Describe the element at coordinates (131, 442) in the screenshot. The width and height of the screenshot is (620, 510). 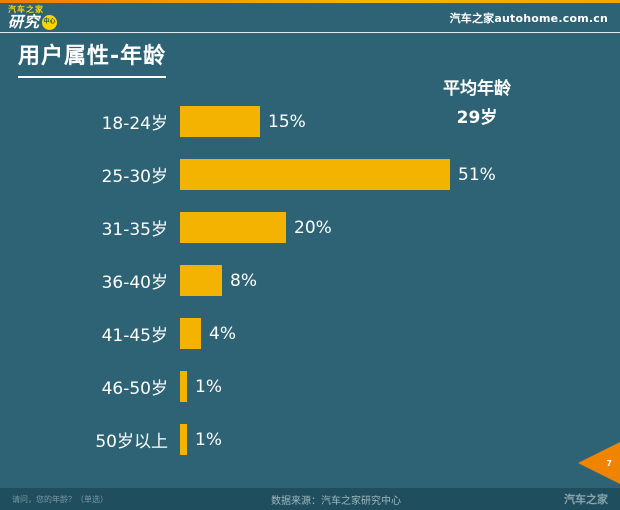
I see `category-label: 50岁以上` at that location.